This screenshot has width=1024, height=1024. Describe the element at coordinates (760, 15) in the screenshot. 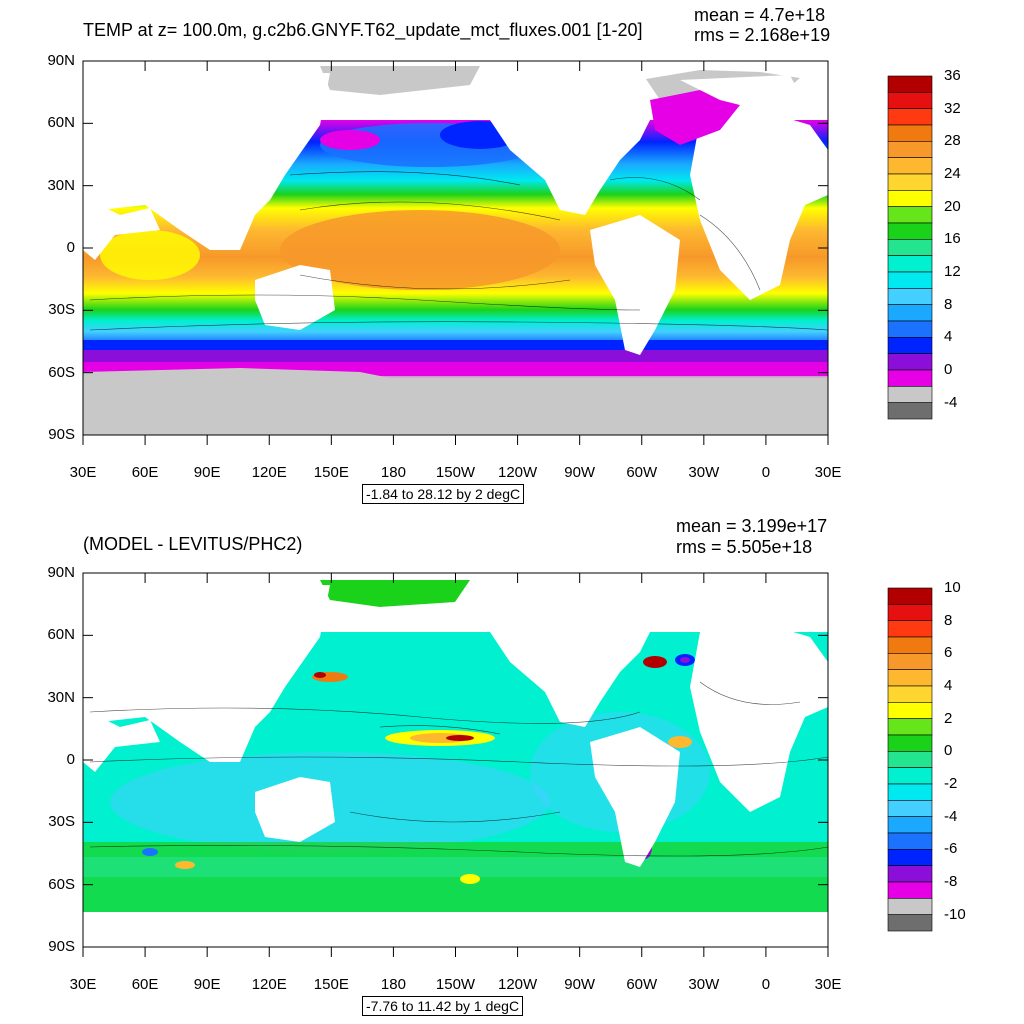

I see `mean-value: mean = 4.7e+18` at that location.